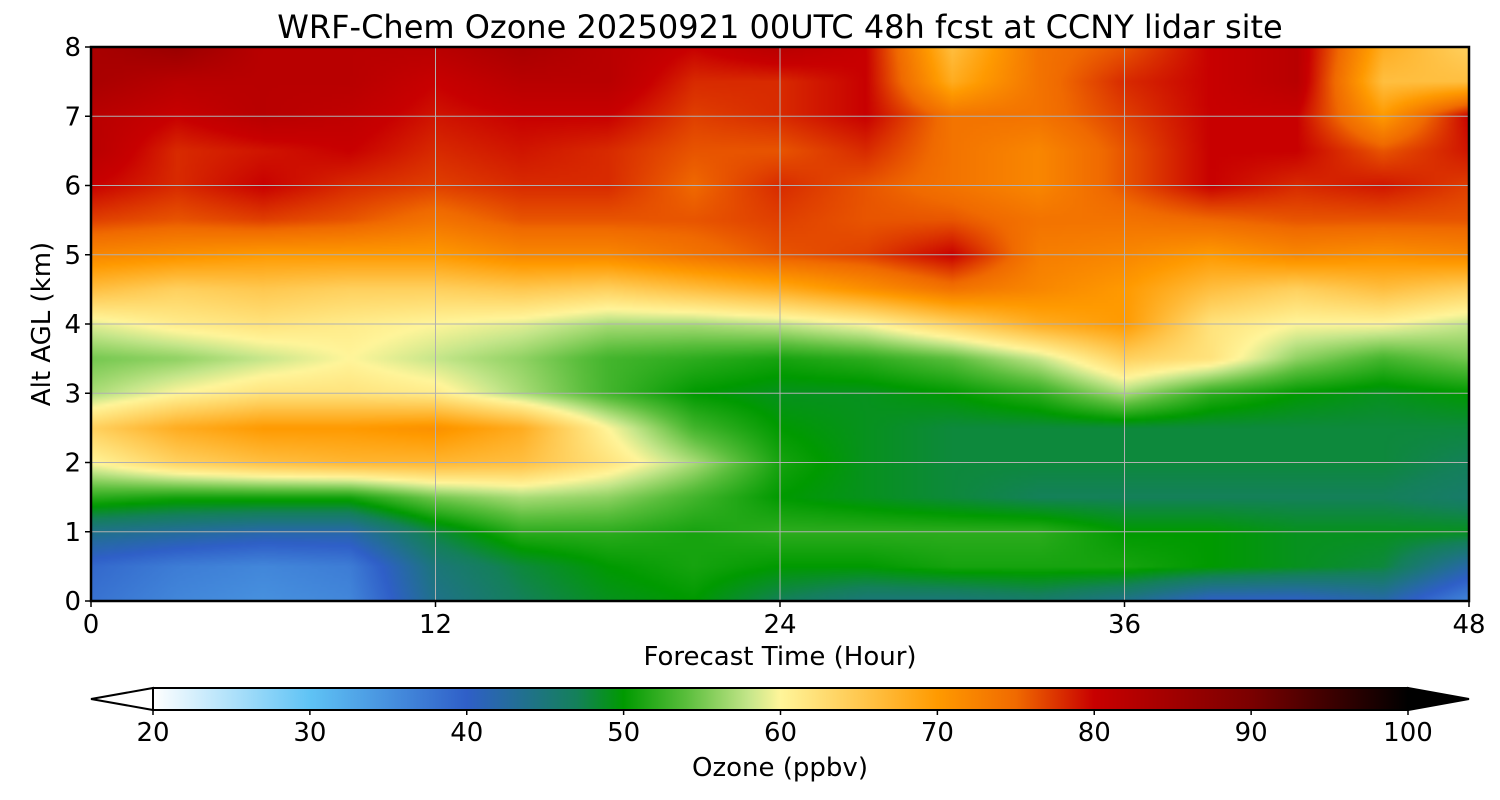 The image size is (1500, 800). I want to click on colorbar-tick-label: 70, so click(937, 733).